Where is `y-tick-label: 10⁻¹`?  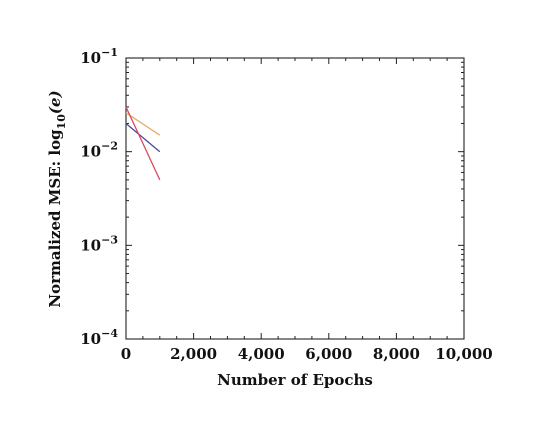
y-tick-label: 10⁻¹ is located at coordinates (99, 56).